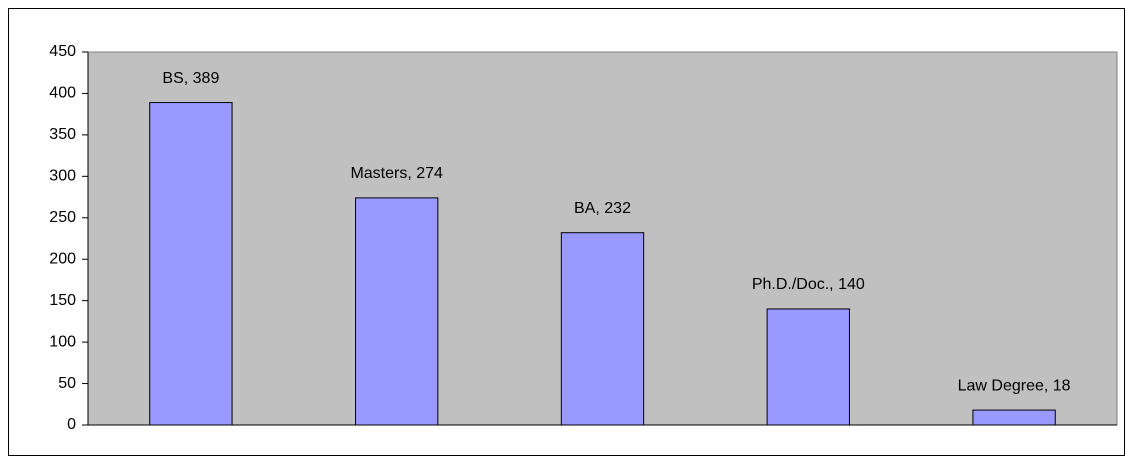 Image resolution: width=1126 pixels, height=457 pixels. What do you see at coordinates (62, 300) in the screenshot?
I see `y-tick-label: 150` at bounding box center [62, 300].